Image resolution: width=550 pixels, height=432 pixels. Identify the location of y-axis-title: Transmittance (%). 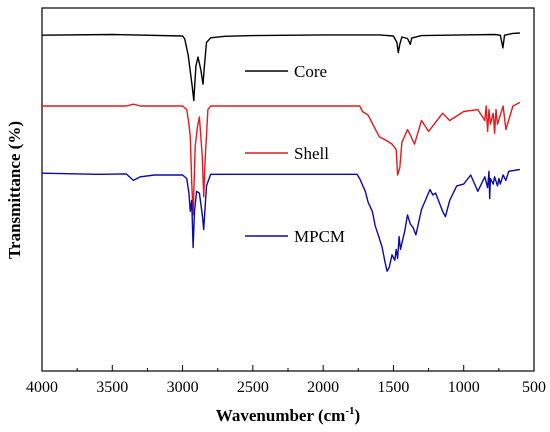
(14, 190).